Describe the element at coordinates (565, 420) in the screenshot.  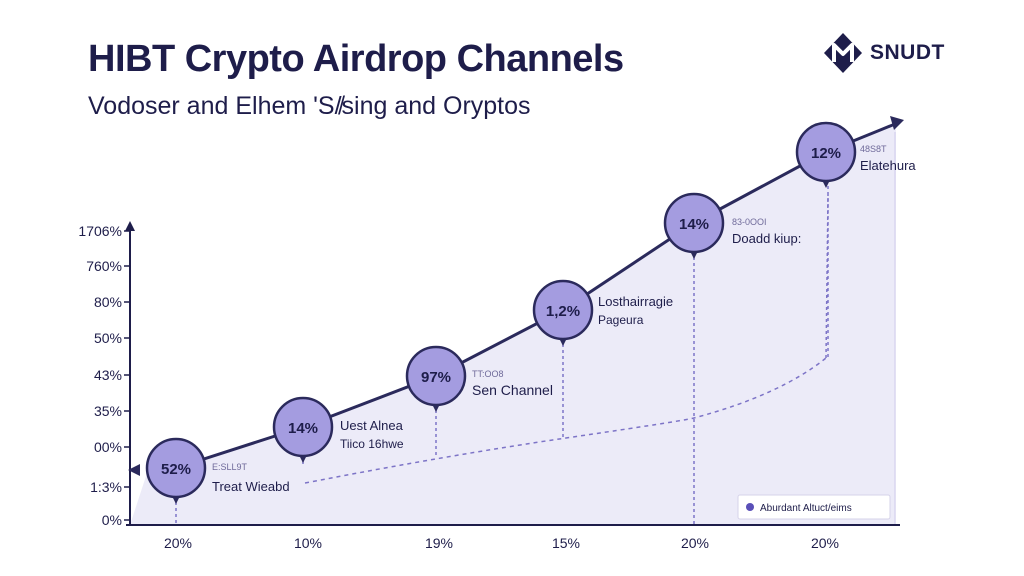
I see `trend-dashed-line` at that location.